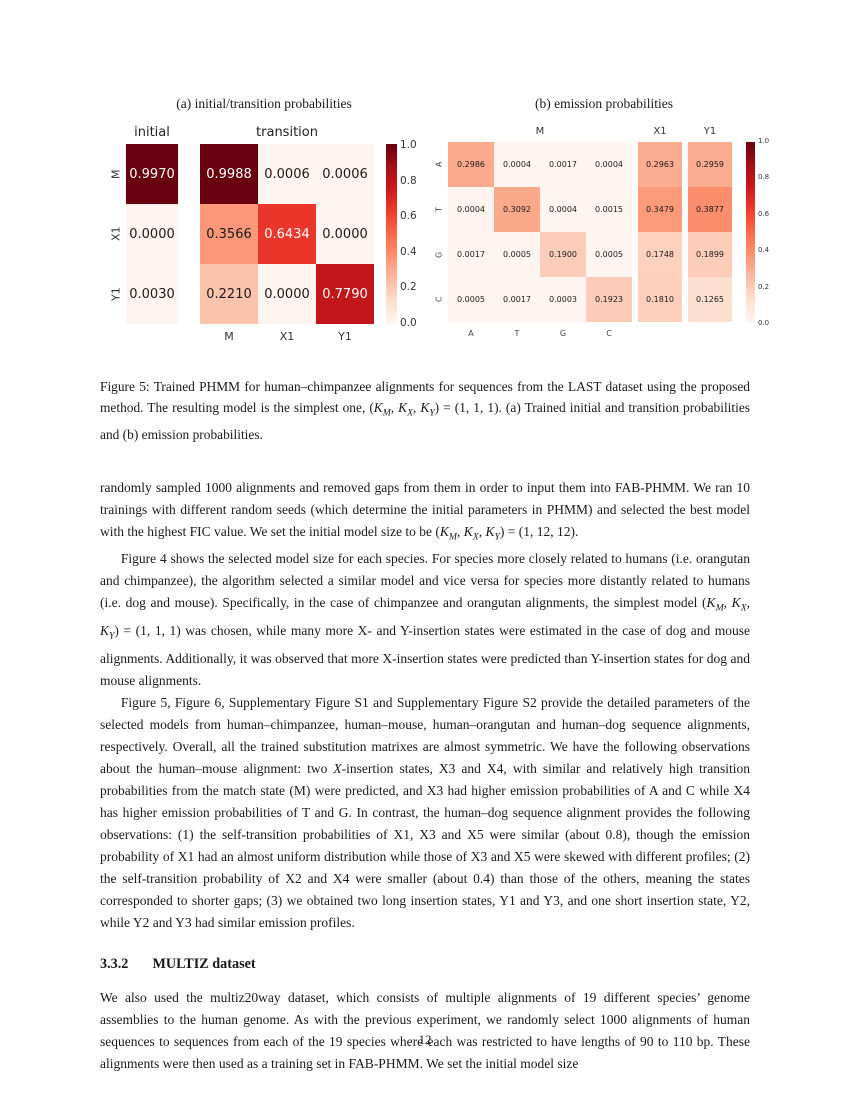  I want to click on heatmap-cell: 0.7790, so click(345, 294).